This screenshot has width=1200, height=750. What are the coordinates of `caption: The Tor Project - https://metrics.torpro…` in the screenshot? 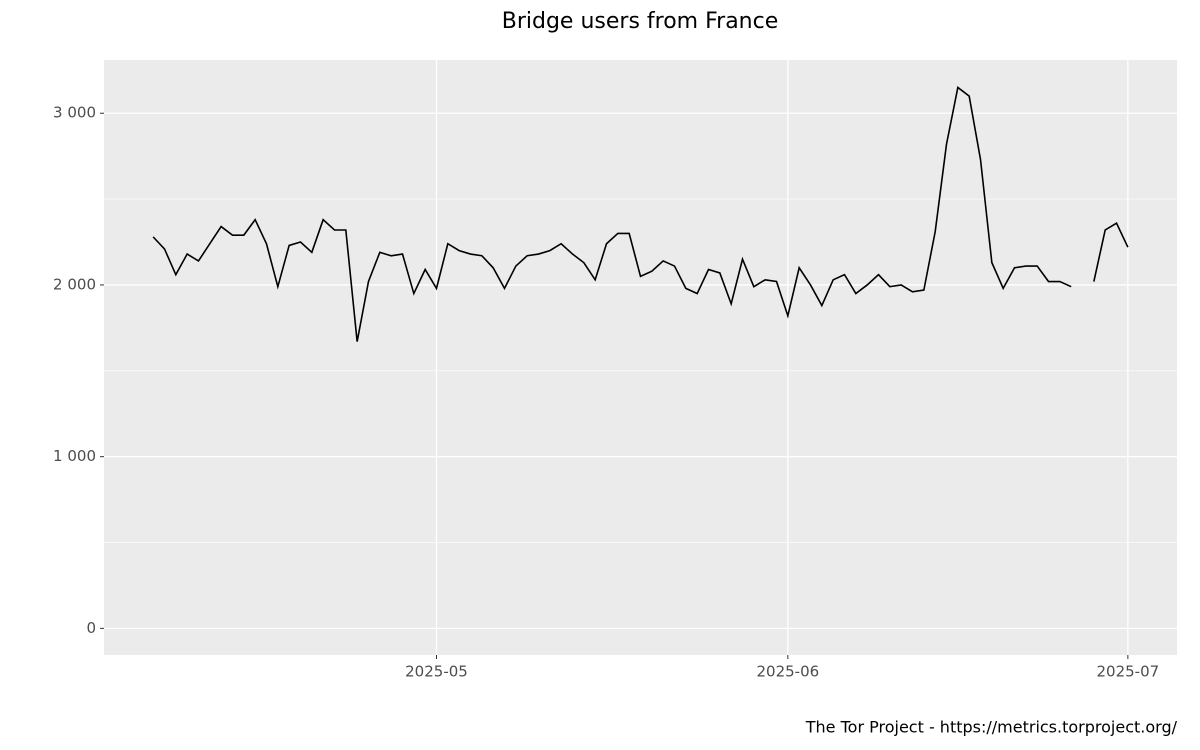 It's located at (991, 727).